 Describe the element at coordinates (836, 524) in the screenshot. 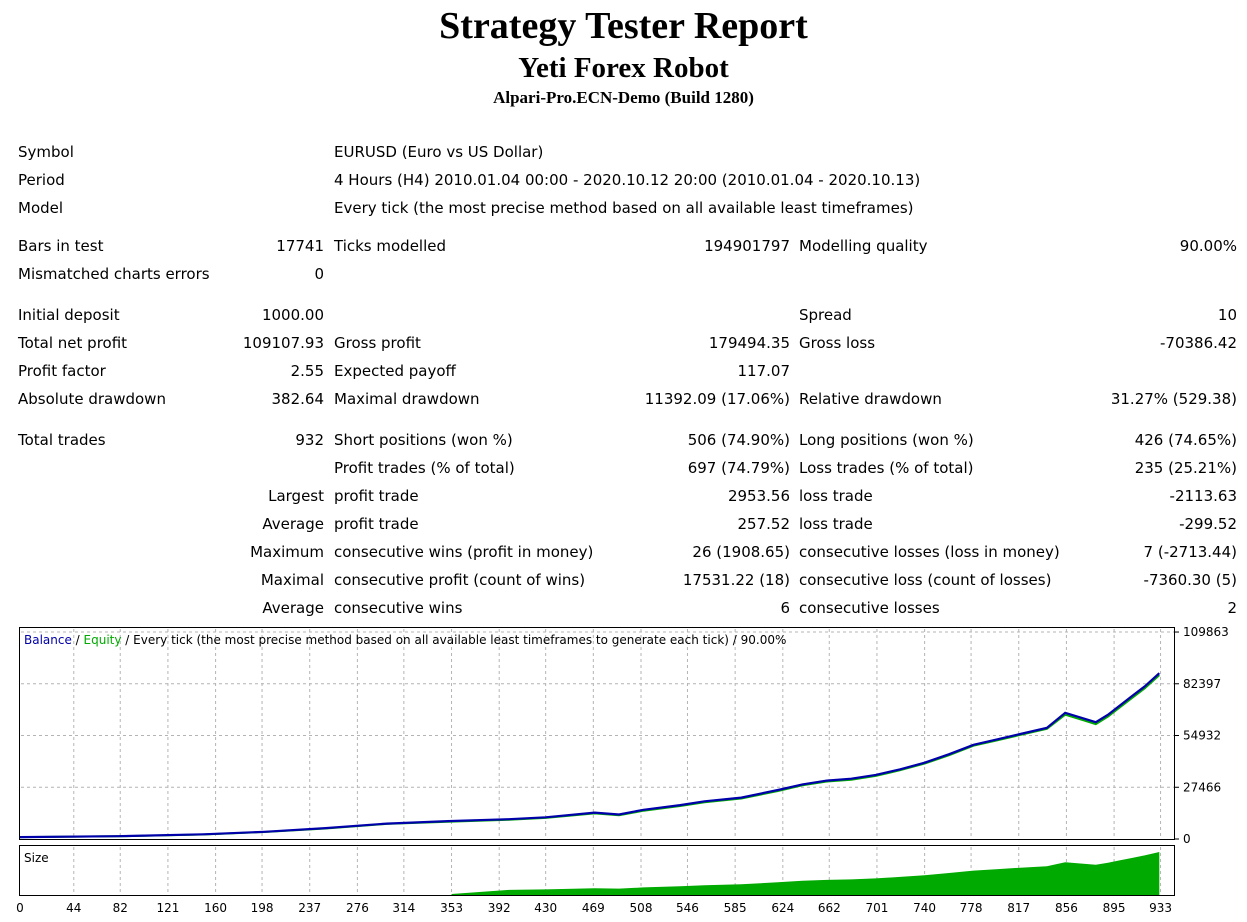

I see `average-loss-label: loss trade` at that location.